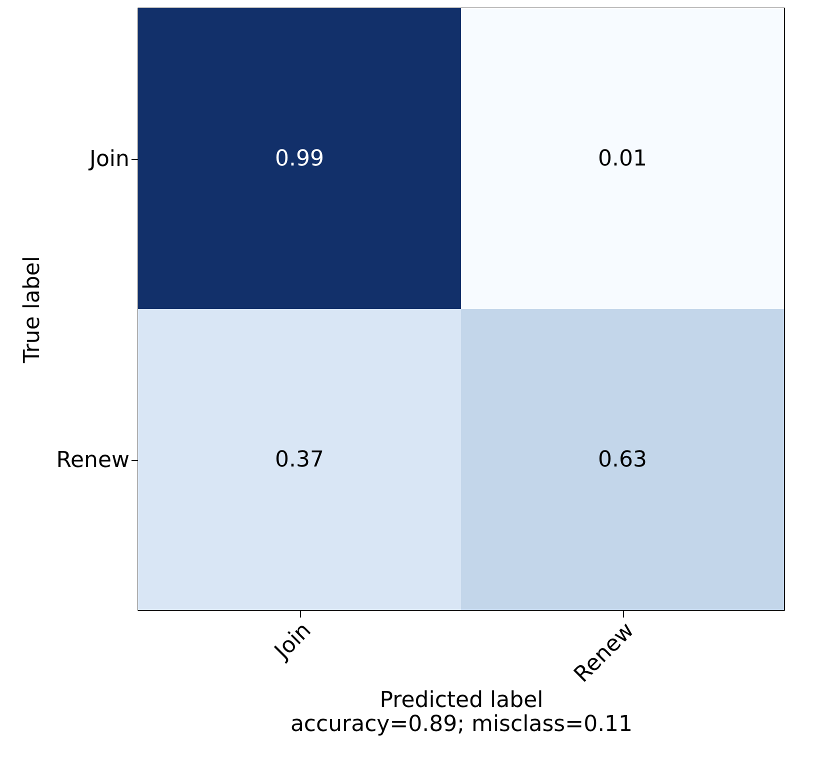 The width and height of the screenshot is (823, 778). Describe the element at coordinates (461, 713) in the screenshot. I see `x-axis-title: Predicted label accuracy=0.89; misclass=0.11` at that location.